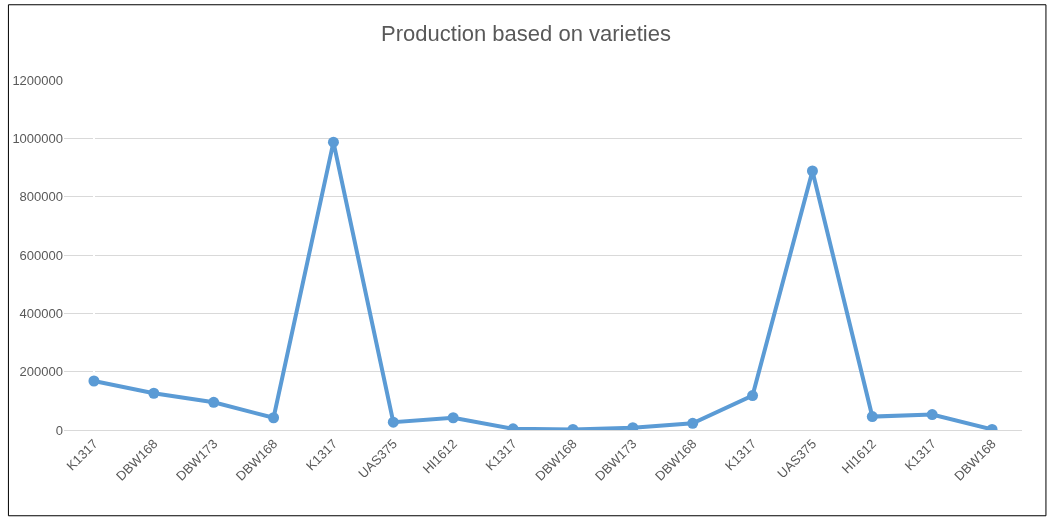 The height and width of the screenshot is (520, 1052). What do you see at coordinates (41, 255) in the screenshot?
I see `y-tick-label: 600000` at bounding box center [41, 255].